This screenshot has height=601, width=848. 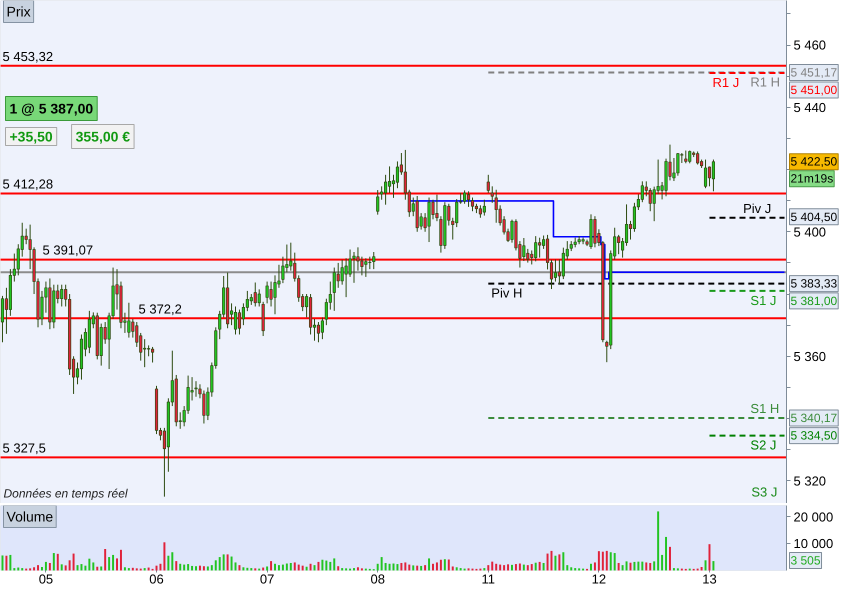 What do you see at coordinates (18, 12) in the screenshot?
I see `chart-title: Prix` at bounding box center [18, 12].